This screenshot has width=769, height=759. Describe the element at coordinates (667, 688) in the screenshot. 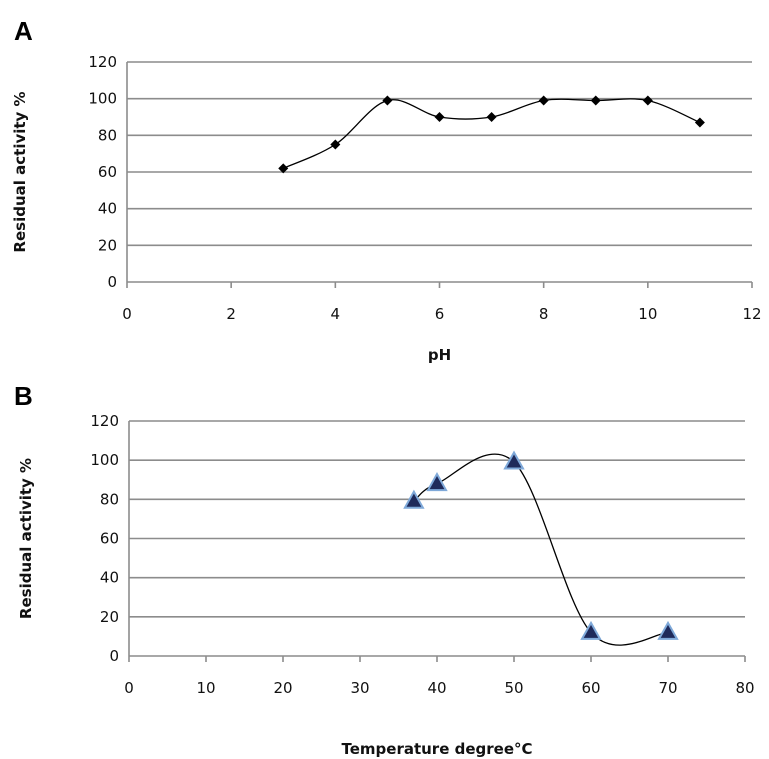

I see `x-tick-label: 70` at that location.